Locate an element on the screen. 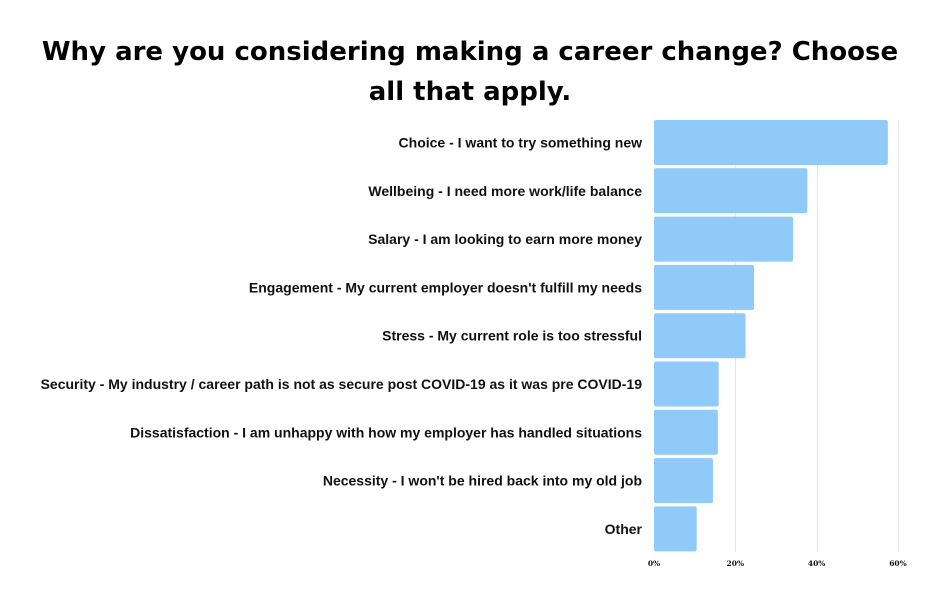 The height and width of the screenshot is (600, 940). category-label: Choice - I want to try something new is located at coordinates (521, 143).